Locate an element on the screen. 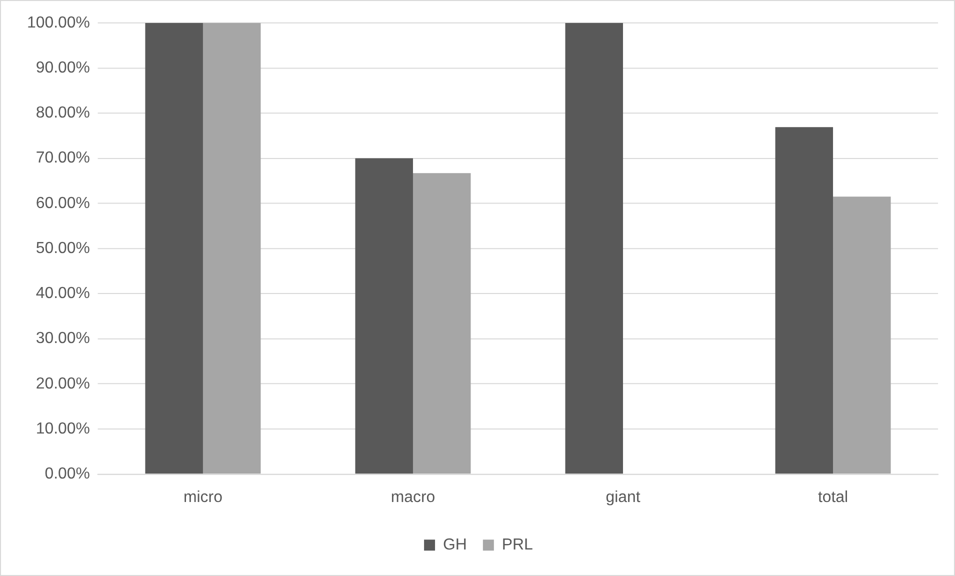 This screenshot has height=576, width=955. y-tick-label: 20.00% is located at coordinates (63, 383).